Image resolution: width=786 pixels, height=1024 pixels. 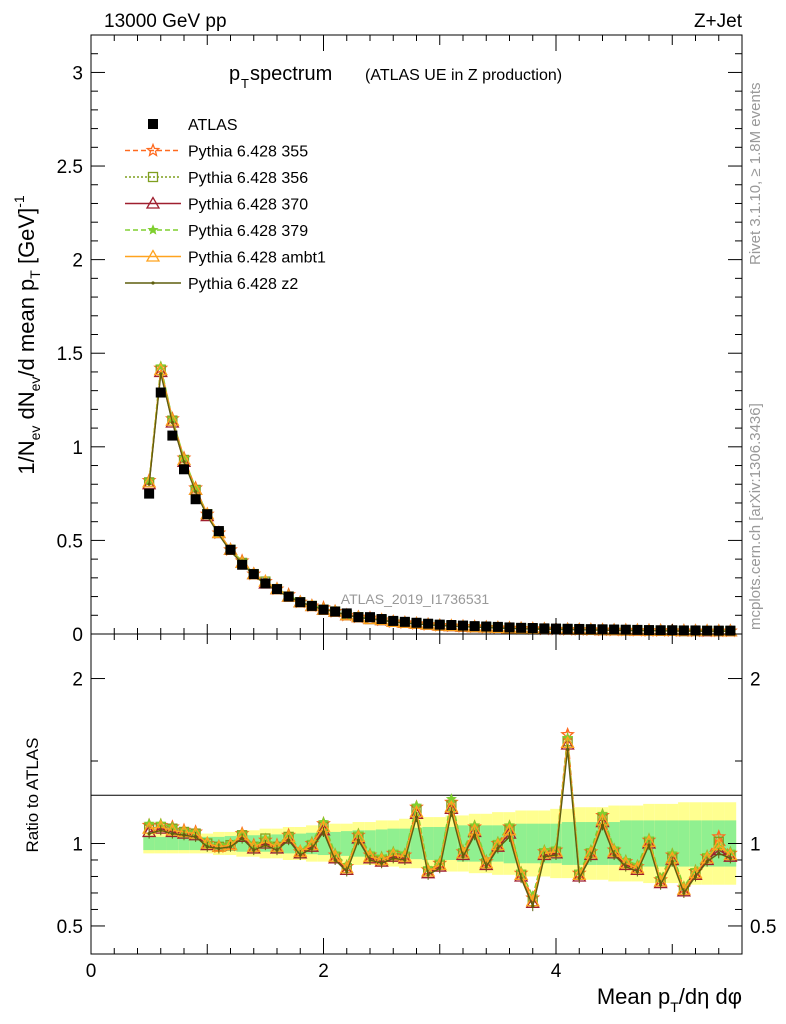 I want to click on x-tick-label: 4, so click(x=556, y=971).